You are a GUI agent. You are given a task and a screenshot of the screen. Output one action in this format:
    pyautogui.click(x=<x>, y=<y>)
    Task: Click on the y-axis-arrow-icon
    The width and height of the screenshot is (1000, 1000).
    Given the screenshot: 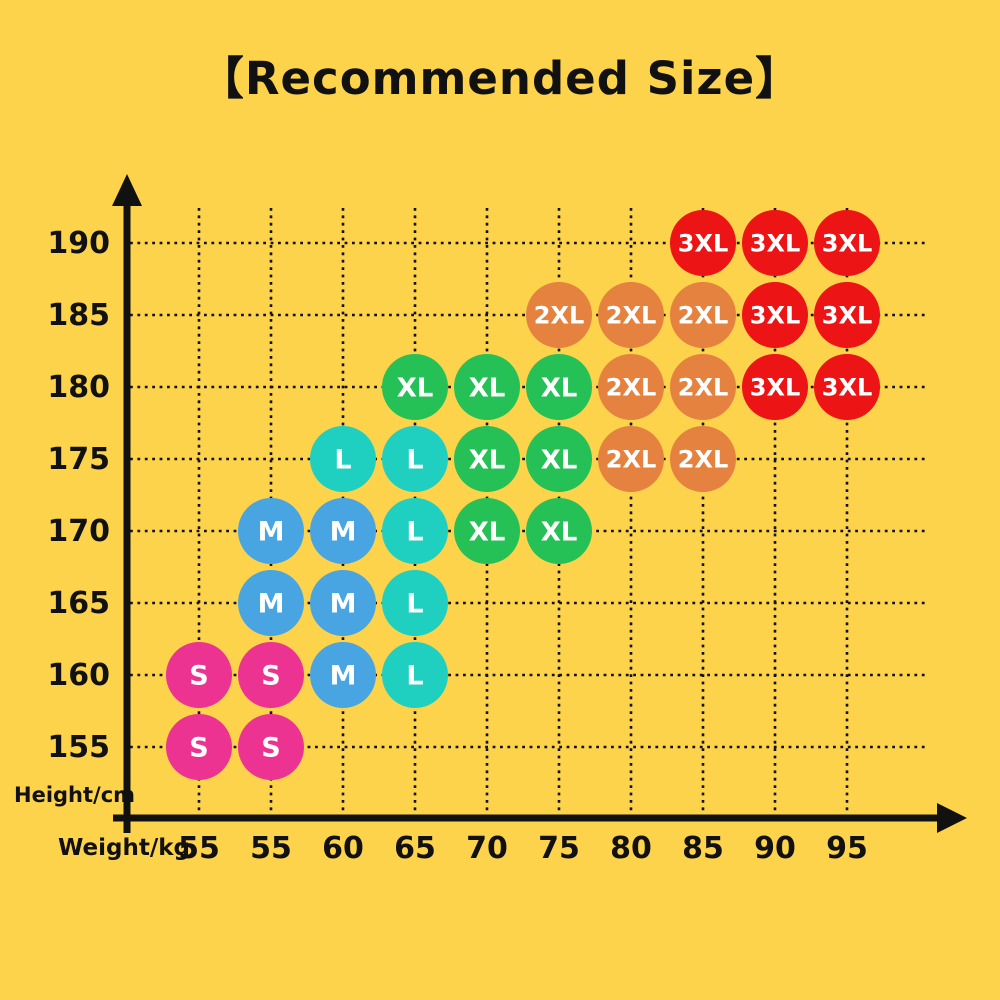 What is the action you would take?
    pyautogui.click(x=127, y=190)
    